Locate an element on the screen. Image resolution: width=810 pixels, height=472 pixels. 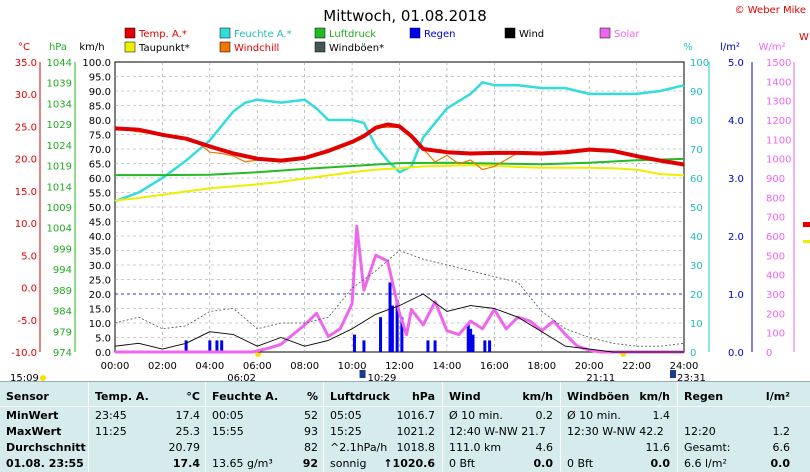
table-cell: 20.79 is located at coordinates (184, 447).